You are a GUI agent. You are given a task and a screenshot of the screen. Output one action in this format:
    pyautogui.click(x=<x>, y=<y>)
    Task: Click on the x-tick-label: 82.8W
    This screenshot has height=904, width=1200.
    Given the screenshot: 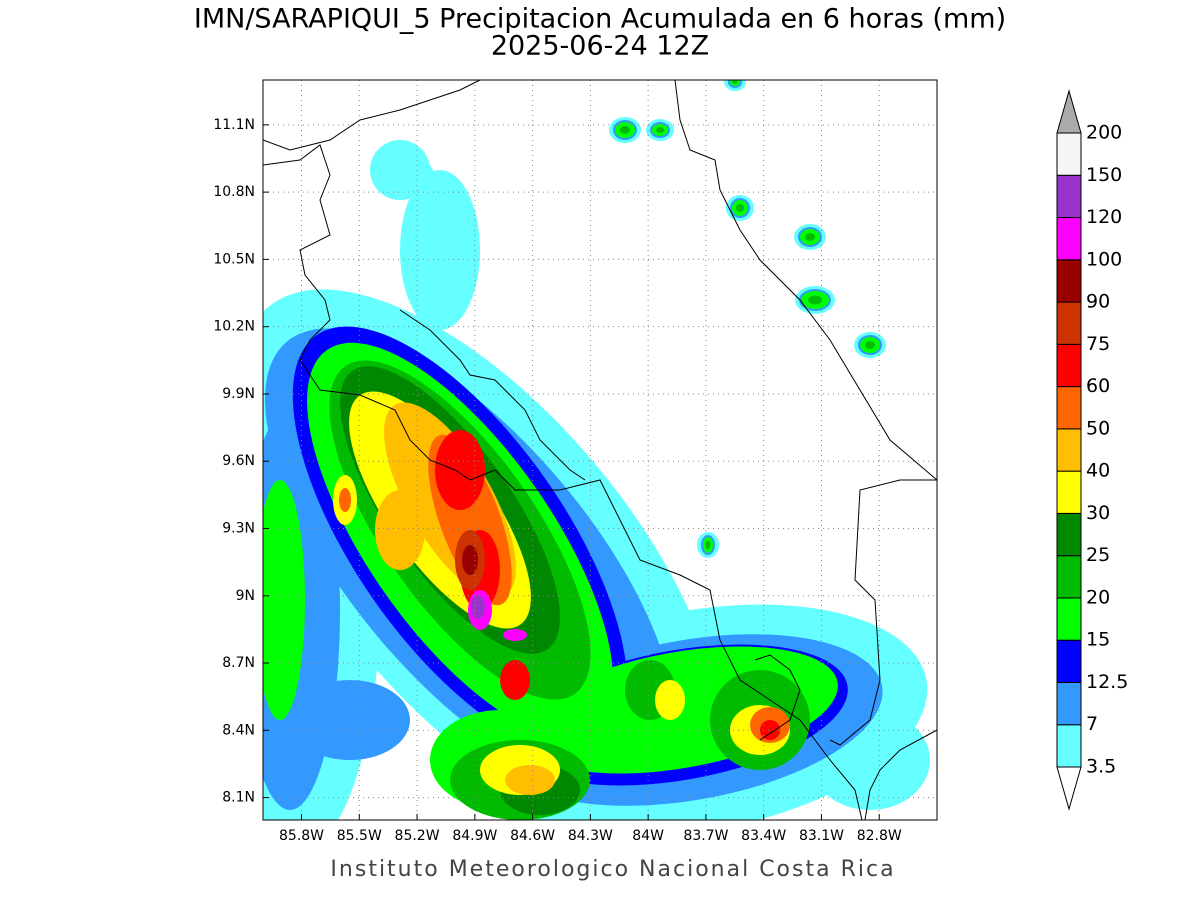 What is the action you would take?
    pyautogui.click(x=879, y=836)
    